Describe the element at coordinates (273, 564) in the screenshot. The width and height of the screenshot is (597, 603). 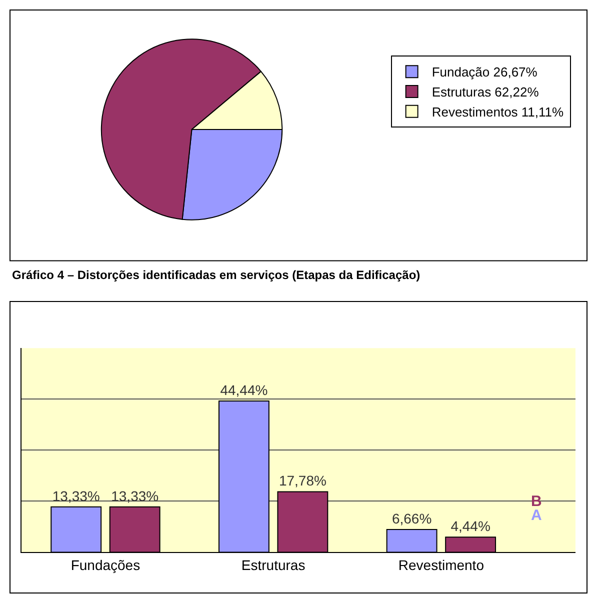
I see `x-tick-label: Estruturas` at that location.